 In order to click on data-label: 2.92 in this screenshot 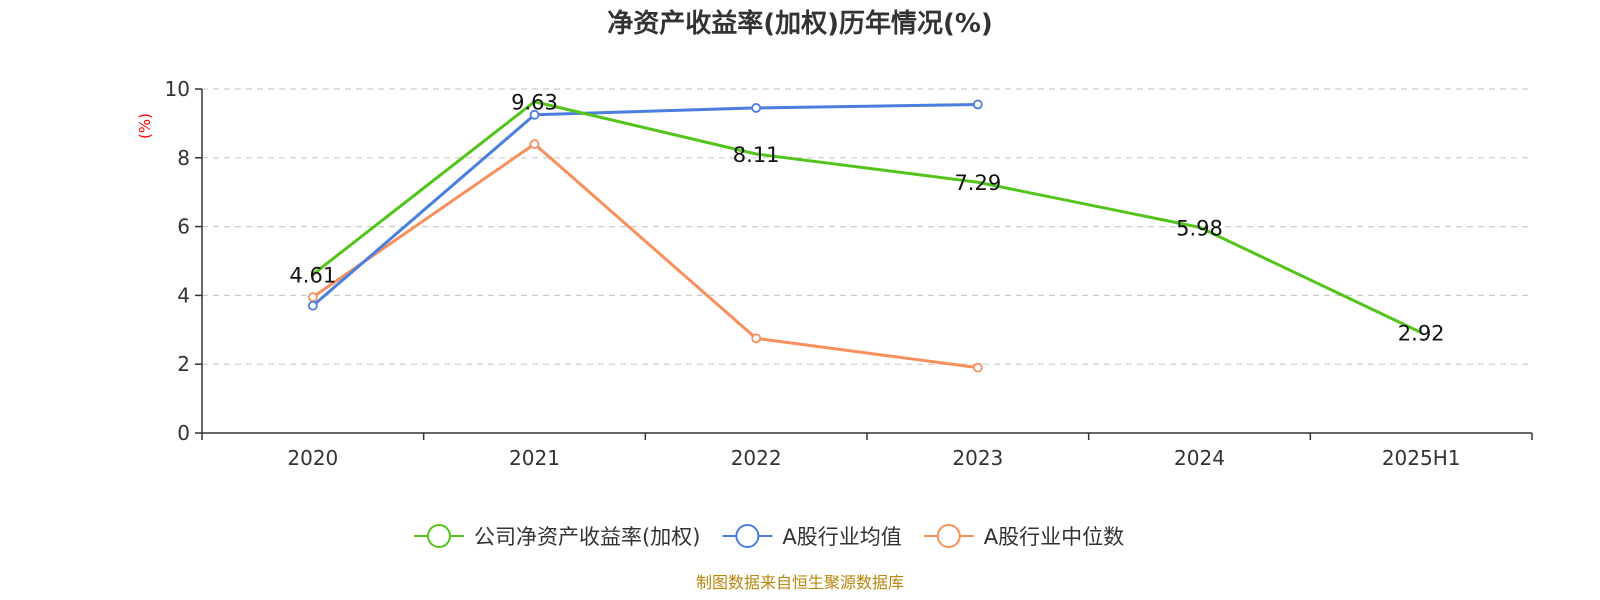, I will do `click(1421, 334)`.